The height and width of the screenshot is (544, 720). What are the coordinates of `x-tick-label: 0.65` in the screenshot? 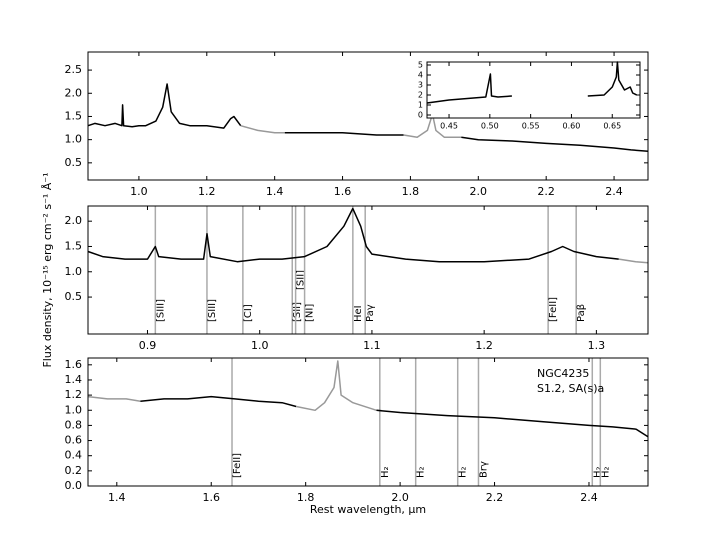 It's located at (612, 126).